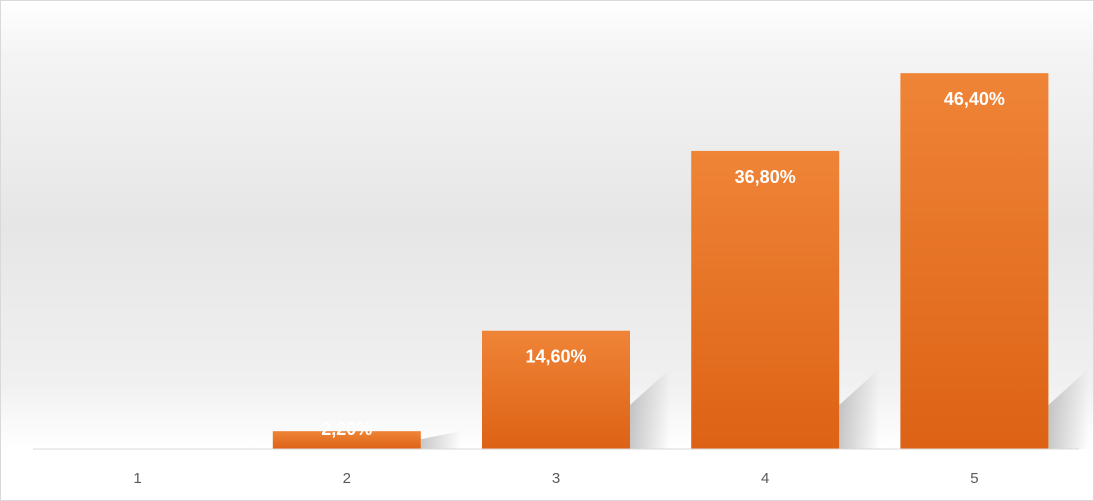 Image resolution: width=1094 pixels, height=501 pixels. Describe the element at coordinates (555, 357) in the screenshot. I see `data-label-3: 14,60%` at that location.